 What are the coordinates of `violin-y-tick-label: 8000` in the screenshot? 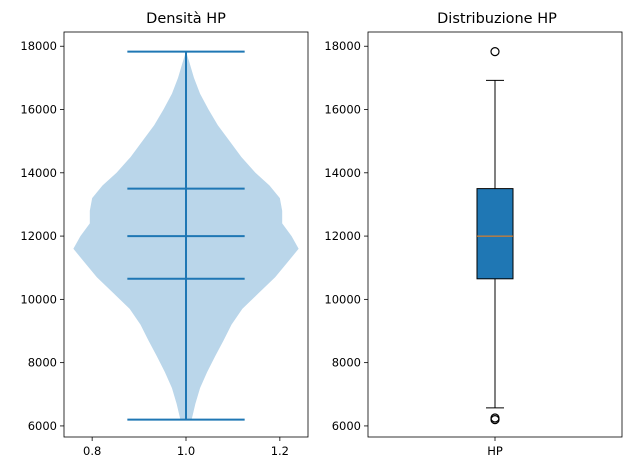 It's located at (42, 363).